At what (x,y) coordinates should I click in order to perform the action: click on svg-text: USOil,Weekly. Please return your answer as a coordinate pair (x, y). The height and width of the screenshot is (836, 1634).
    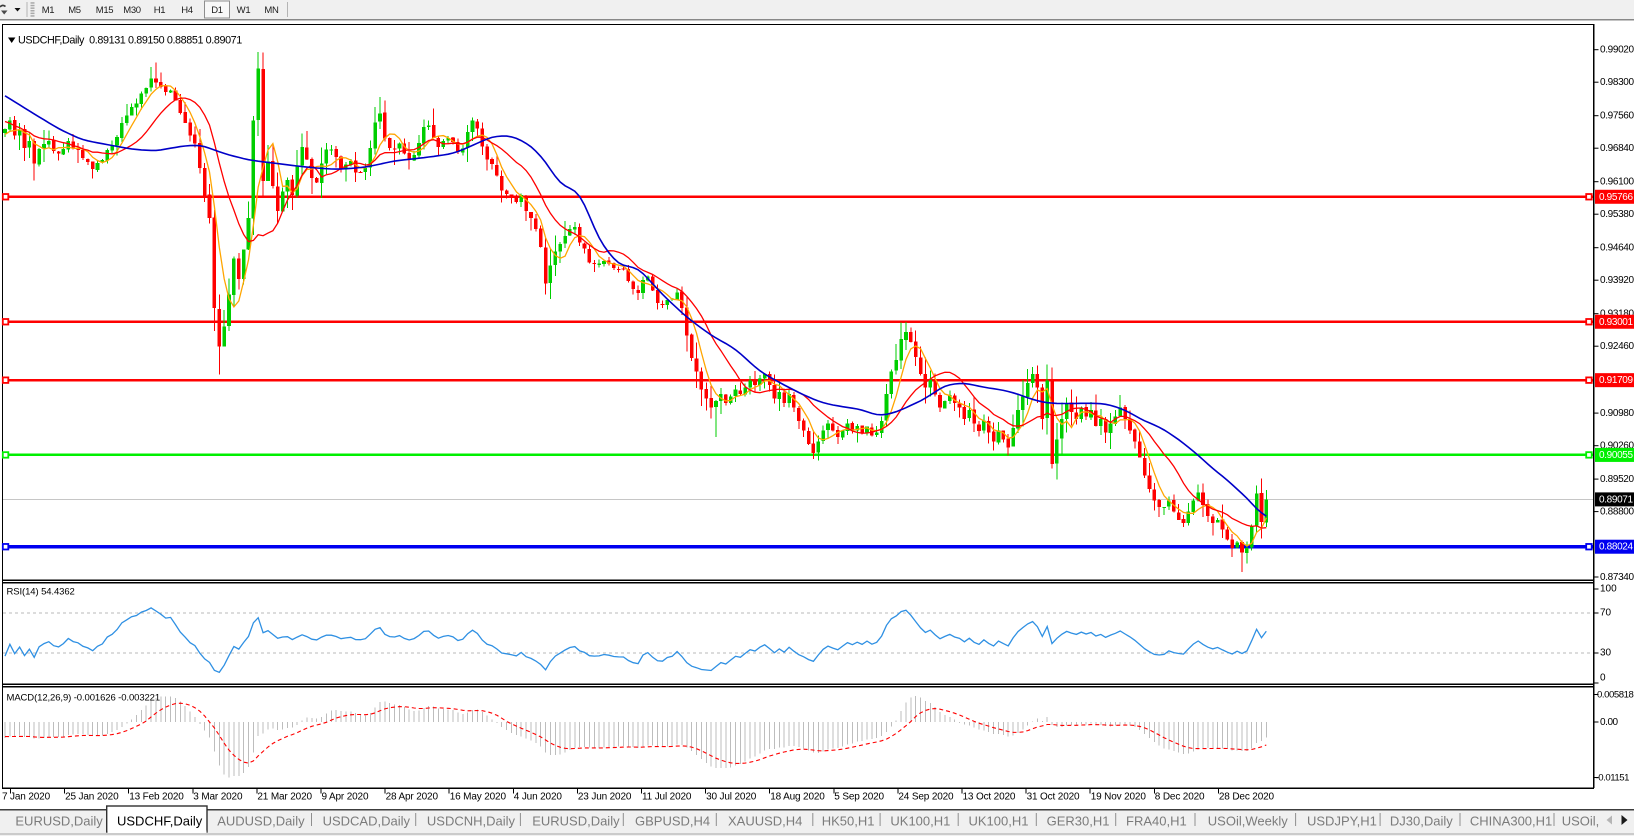
    Looking at the image, I should click on (1248, 821).